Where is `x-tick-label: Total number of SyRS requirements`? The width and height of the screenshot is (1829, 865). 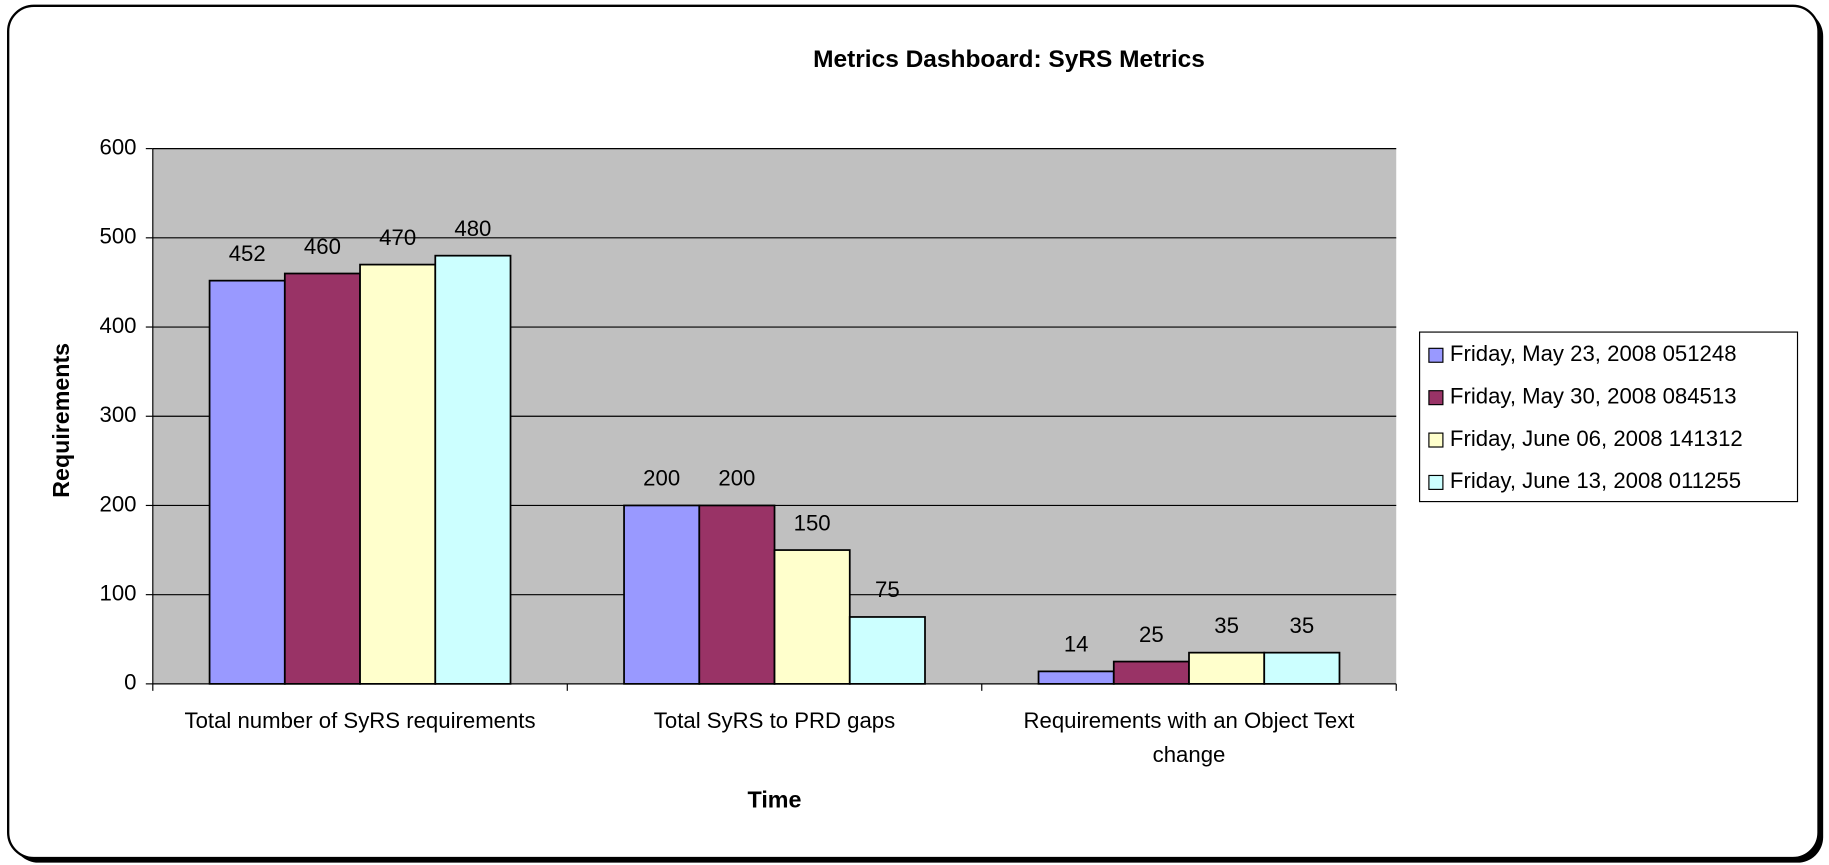
x-tick-label: Total number of SyRS requirements is located at coordinates (360, 720).